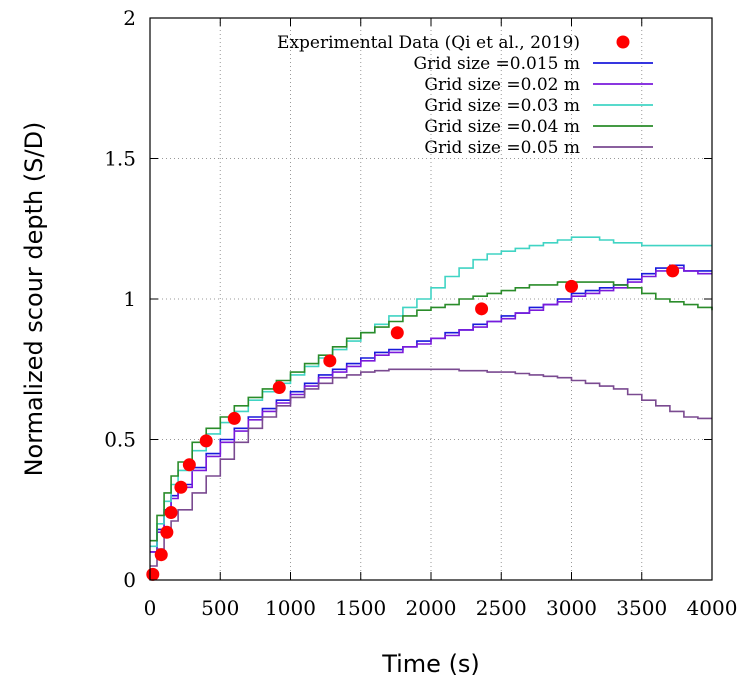  What do you see at coordinates (641, 608) in the screenshot?
I see `x-tick-label: 3500` at bounding box center [641, 608].